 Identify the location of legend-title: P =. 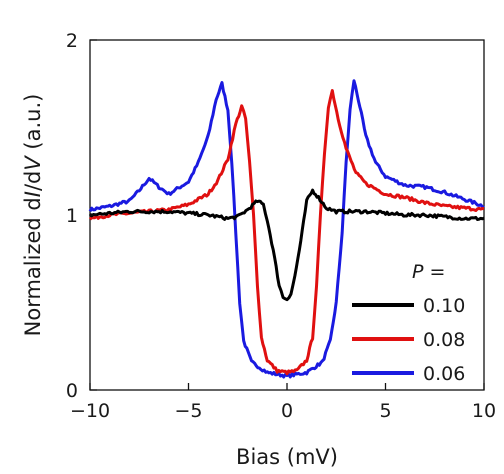
(428, 272).